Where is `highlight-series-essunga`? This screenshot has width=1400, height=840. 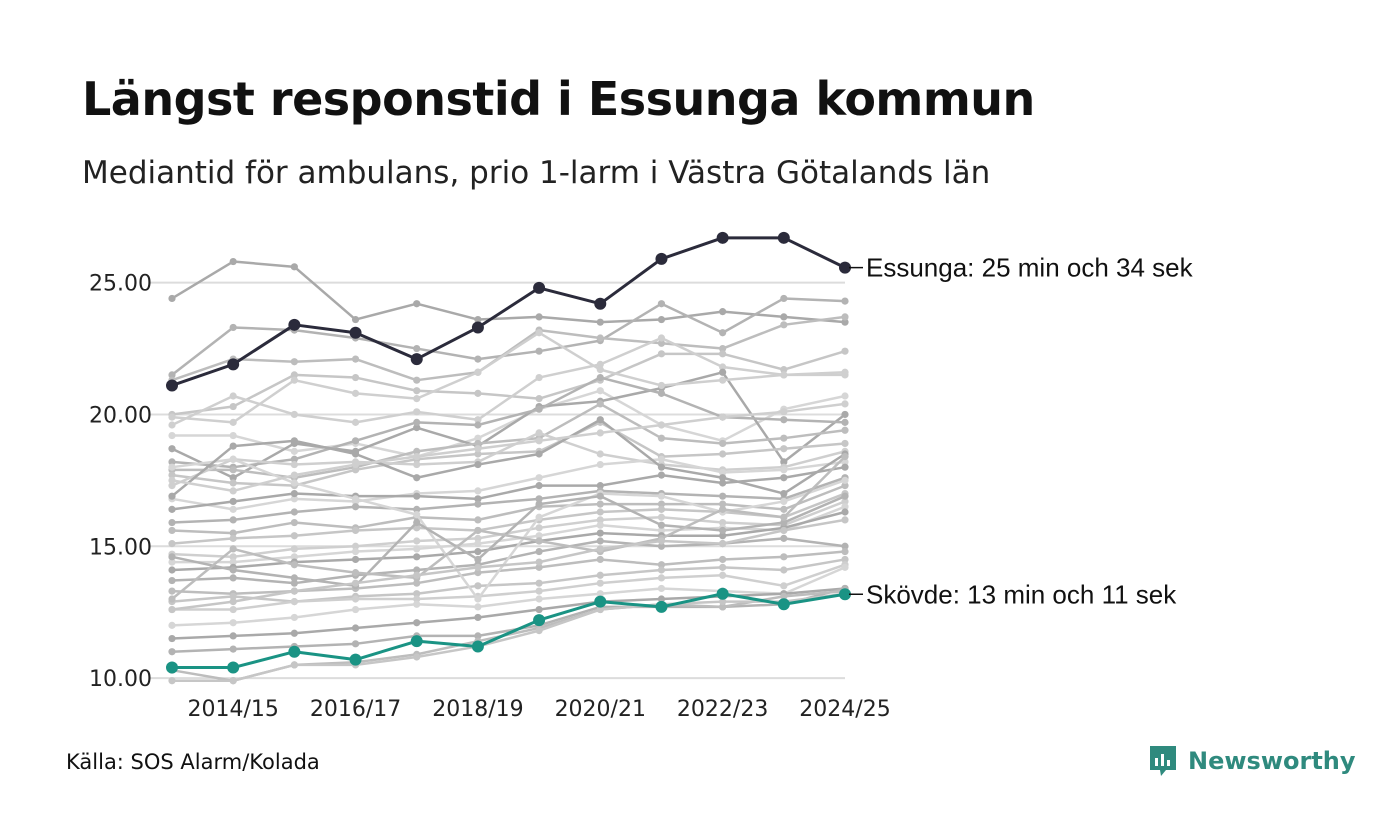 highlight-series-essunga is located at coordinates (508, 311).